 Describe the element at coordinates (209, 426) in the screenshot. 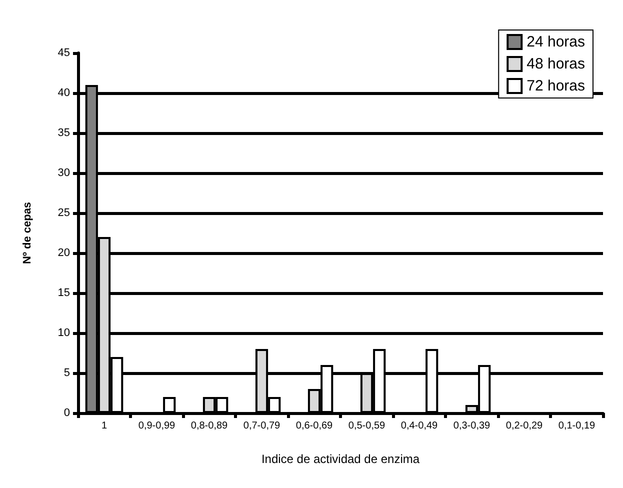

I see `x-tick-label: 0,8-0,89` at that location.